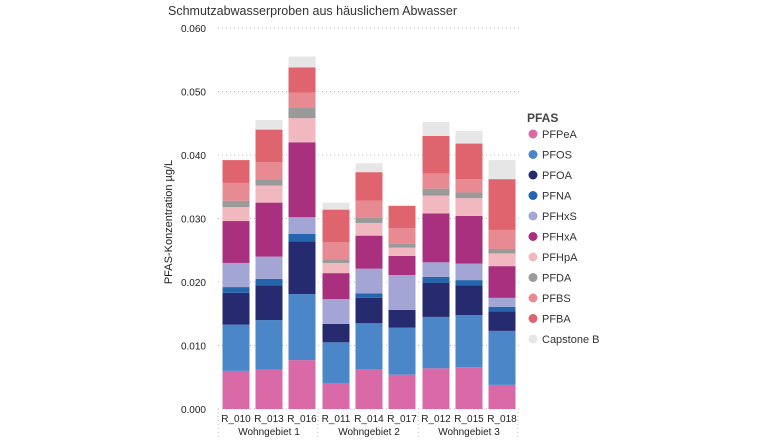 This screenshot has width=760, height=445. Describe the element at coordinates (560, 135) in the screenshot. I see `legend-item: PFPeA` at that location.